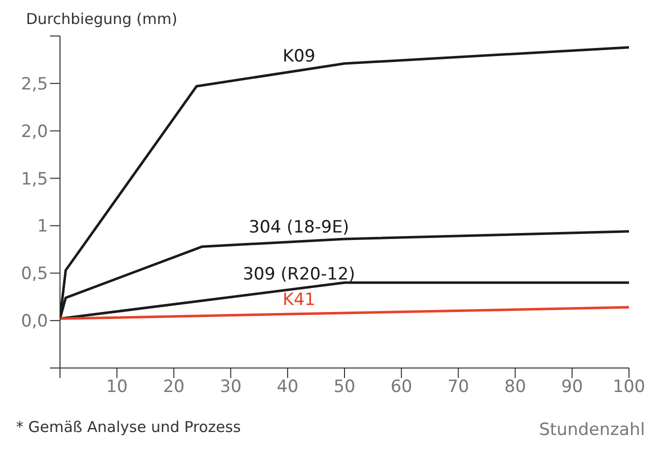 The width and height of the screenshot is (657, 454). I want to click on x-tick-label: 10, so click(117, 387).